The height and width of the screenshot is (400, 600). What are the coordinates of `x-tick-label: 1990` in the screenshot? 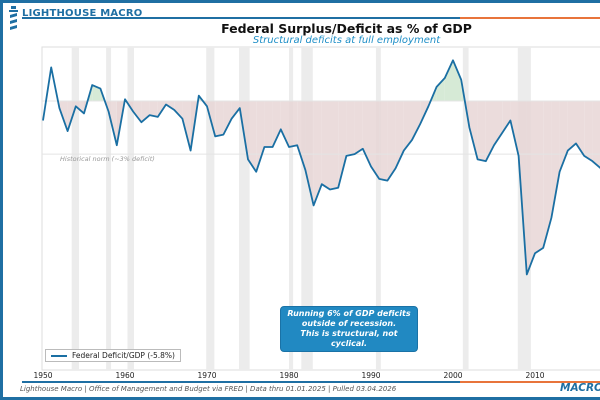 It's located at (370, 375).